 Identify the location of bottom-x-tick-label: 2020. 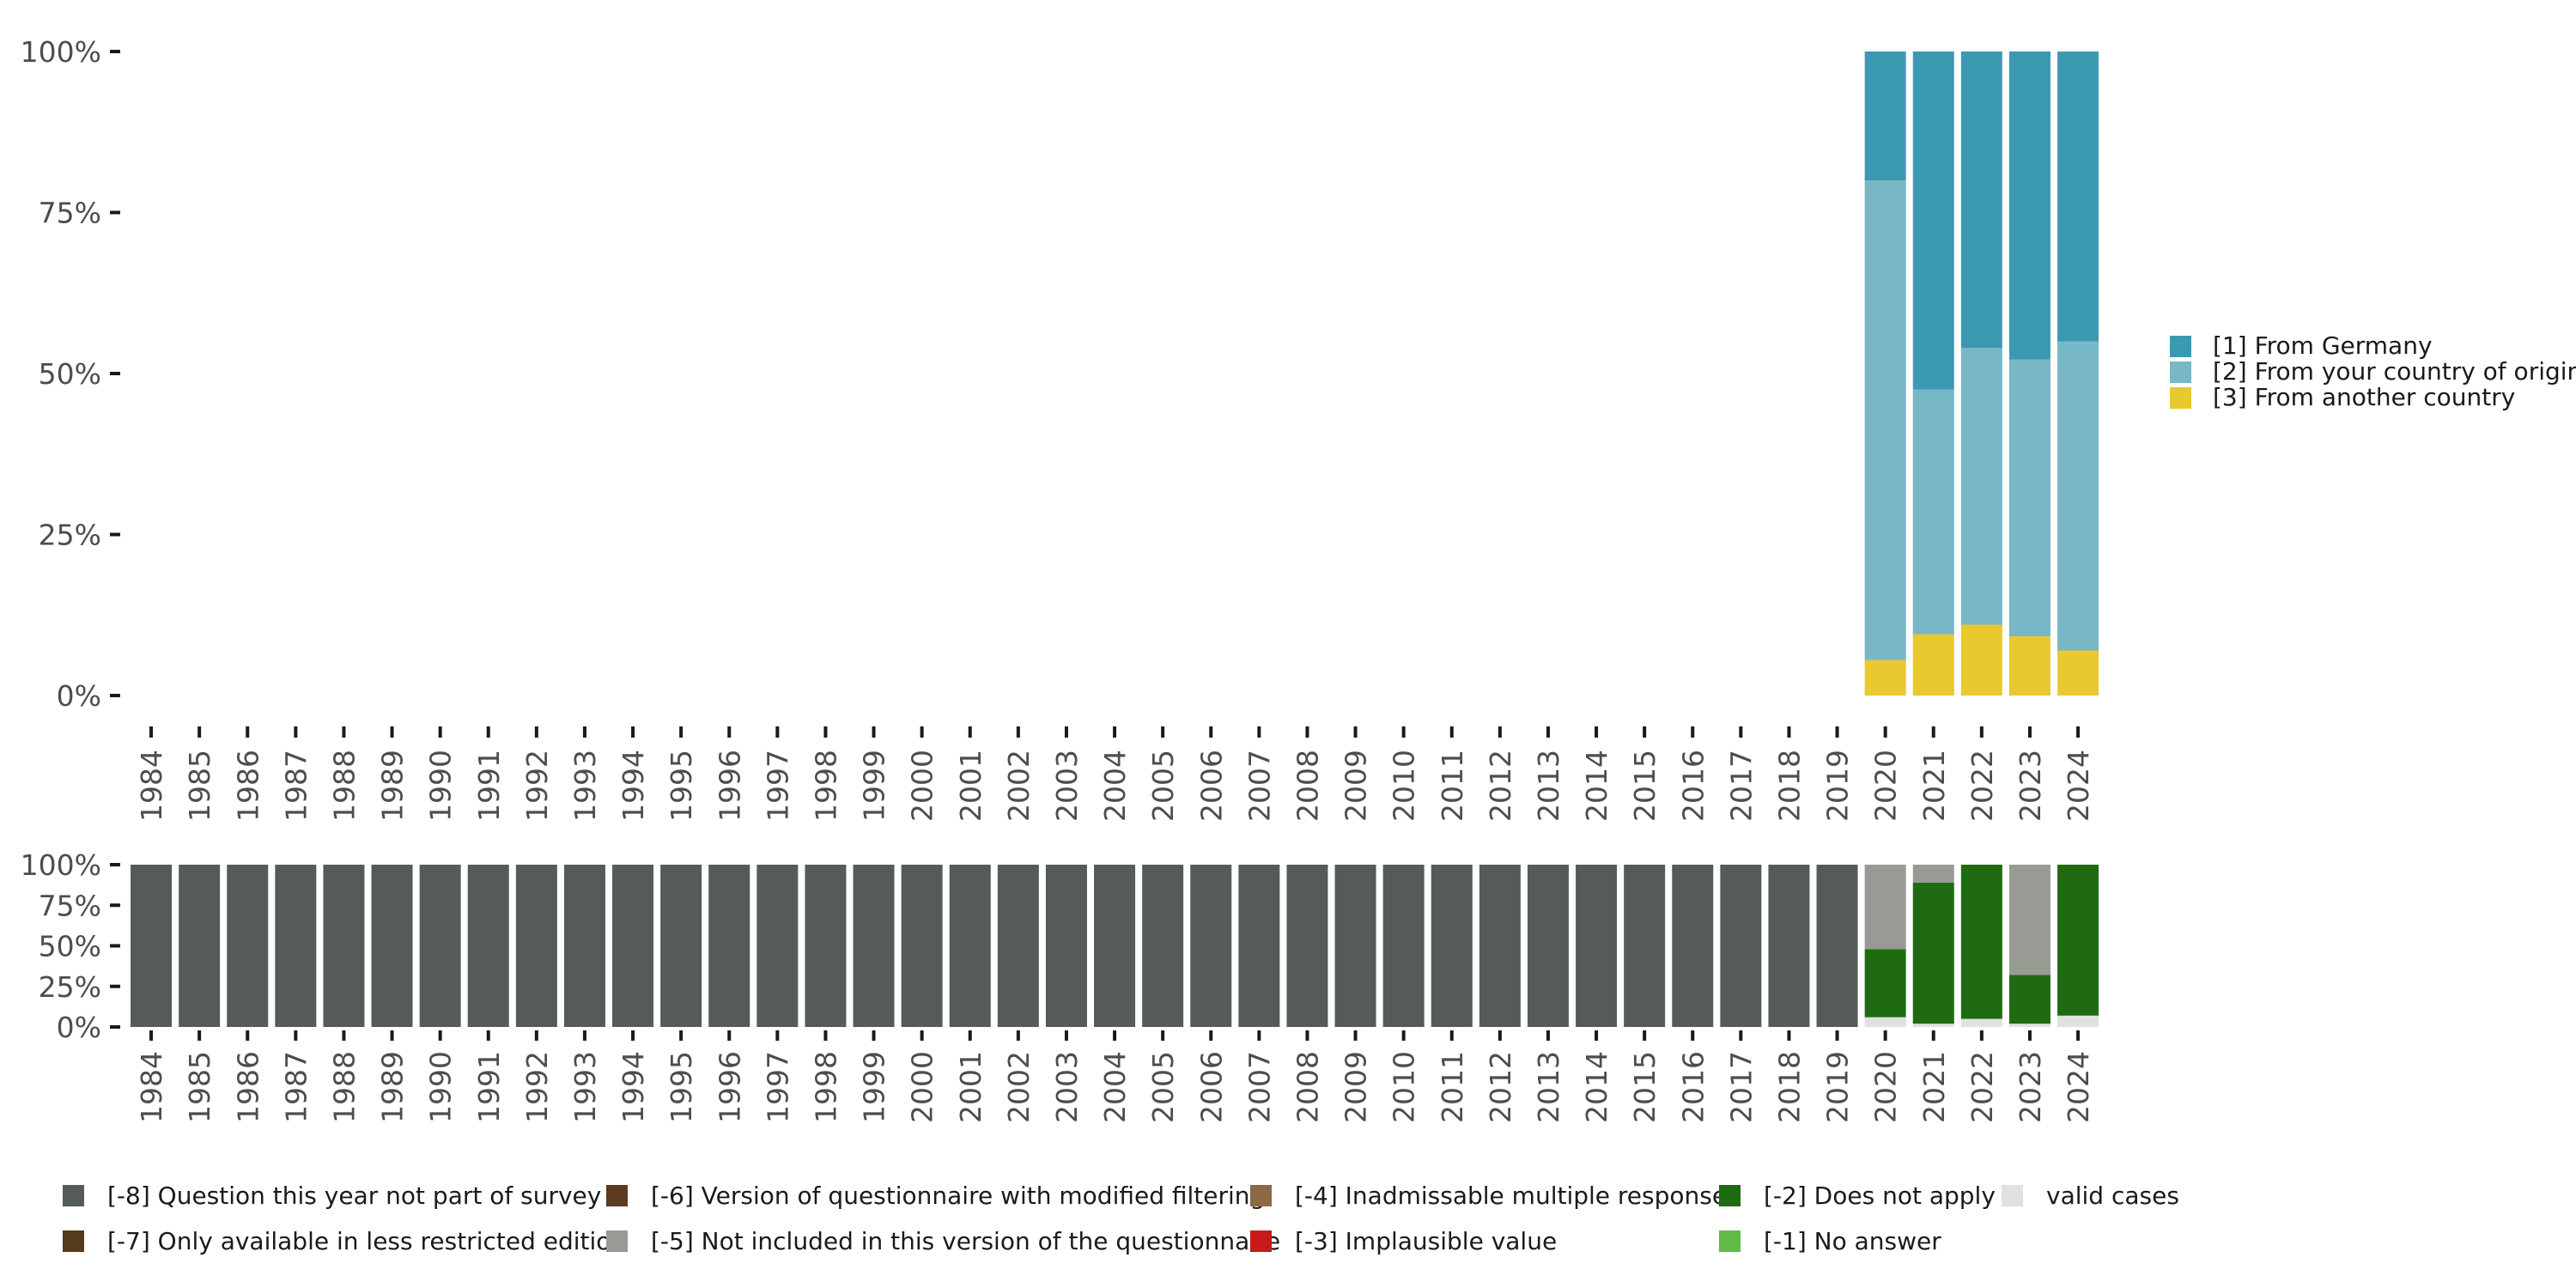
(1886, 1087).